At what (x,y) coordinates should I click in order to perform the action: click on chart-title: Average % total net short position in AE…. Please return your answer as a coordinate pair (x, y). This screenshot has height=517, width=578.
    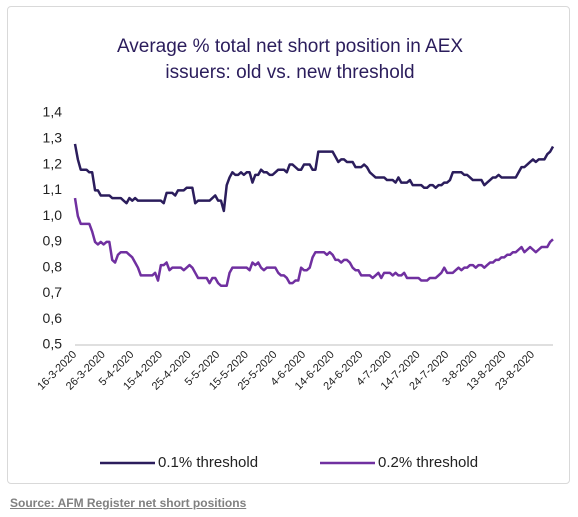
    Looking at the image, I should click on (290, 59).